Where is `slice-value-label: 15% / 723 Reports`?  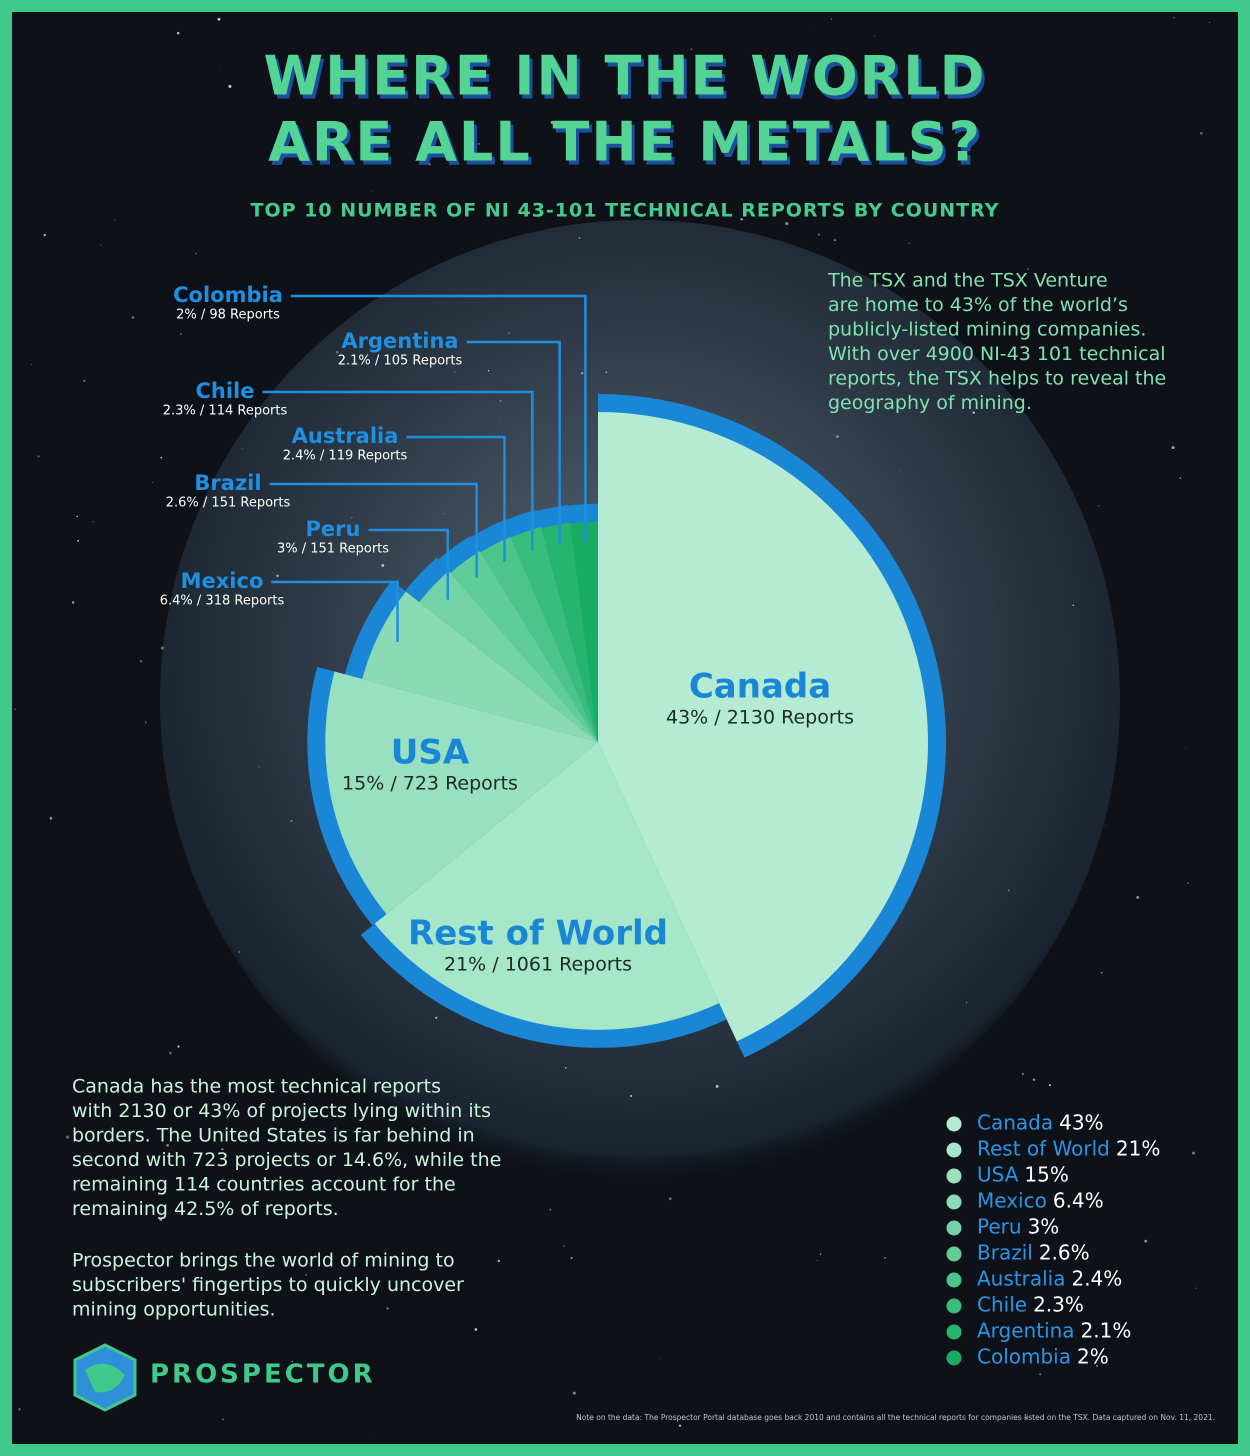
slice-value-label: 15% / 723 Reports is located at coordinates (430, 784).